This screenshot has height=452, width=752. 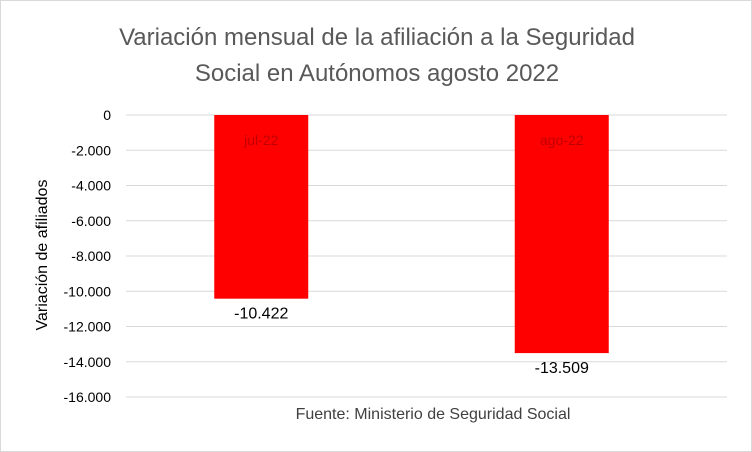 What do you see at coordinates (88, 362) in the screenshot?
I see `y-tick-label: -14.000` at bounding box center [88, 362].